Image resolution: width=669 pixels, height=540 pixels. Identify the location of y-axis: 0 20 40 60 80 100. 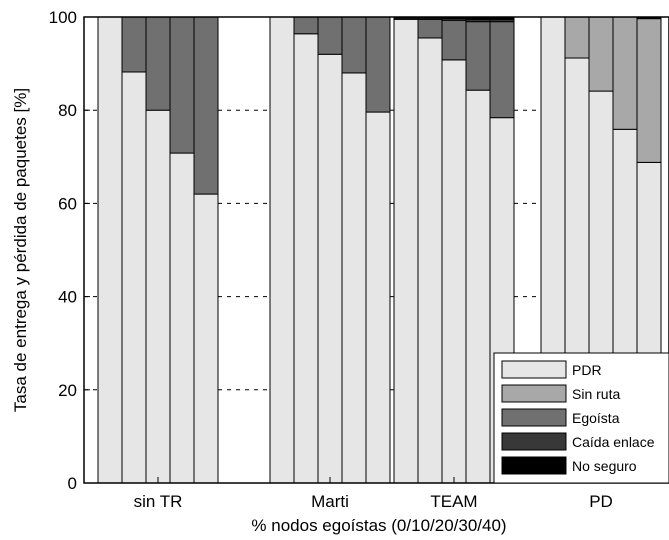
(69, 250).